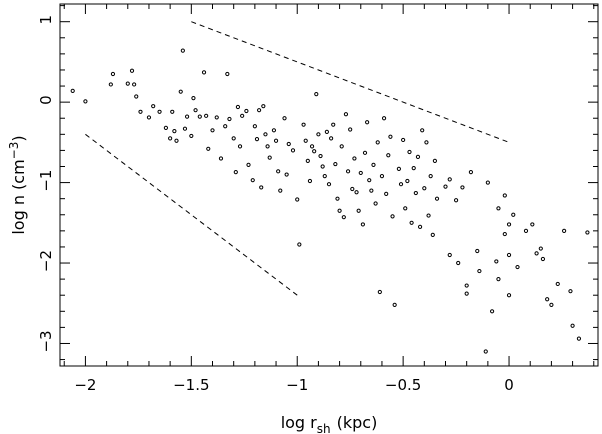  What do you see at coordinates (18, 138) in the screenshot?
I see `y-axis-label-close: )` at bounding box center [18, 138].